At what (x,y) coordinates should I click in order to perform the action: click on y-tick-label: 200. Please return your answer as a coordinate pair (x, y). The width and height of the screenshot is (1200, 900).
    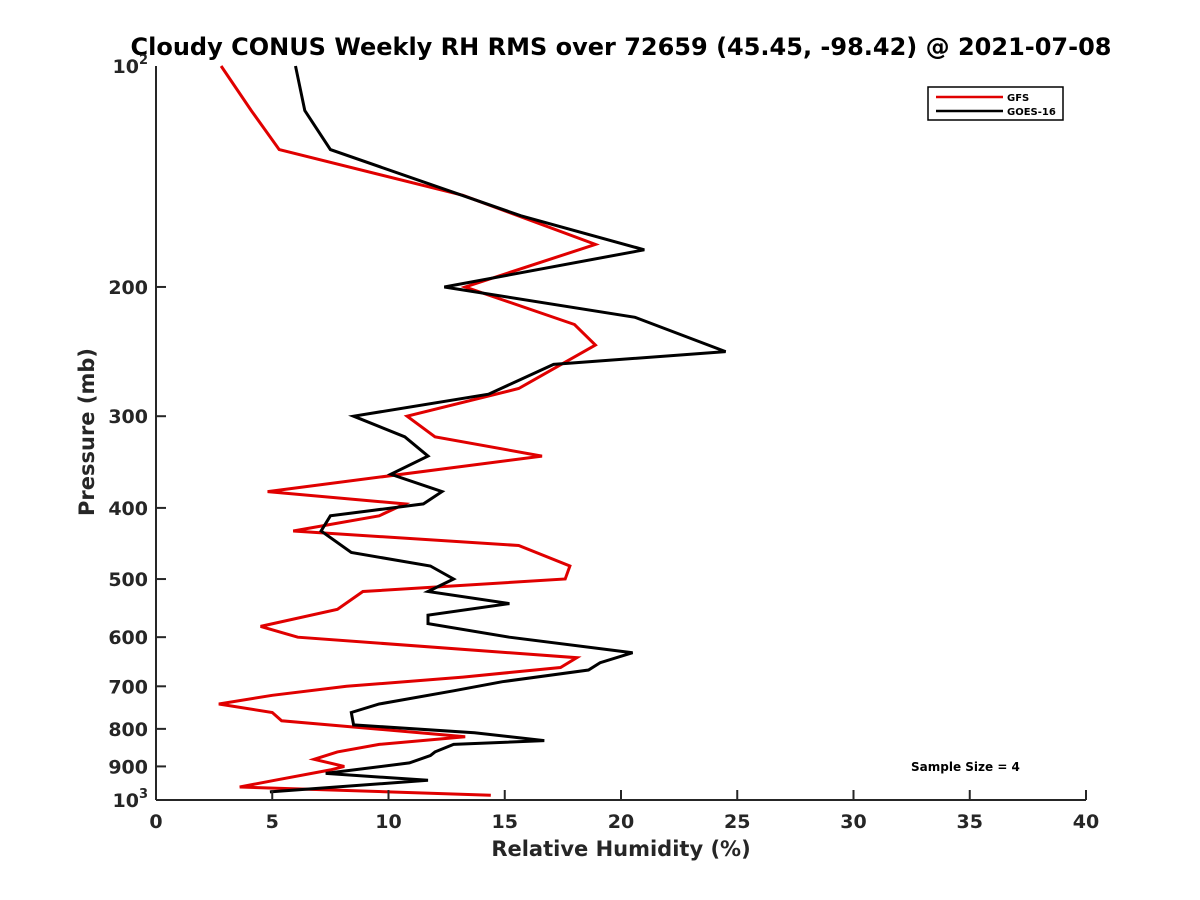
    Looking at the image, I should click on (128, 288).